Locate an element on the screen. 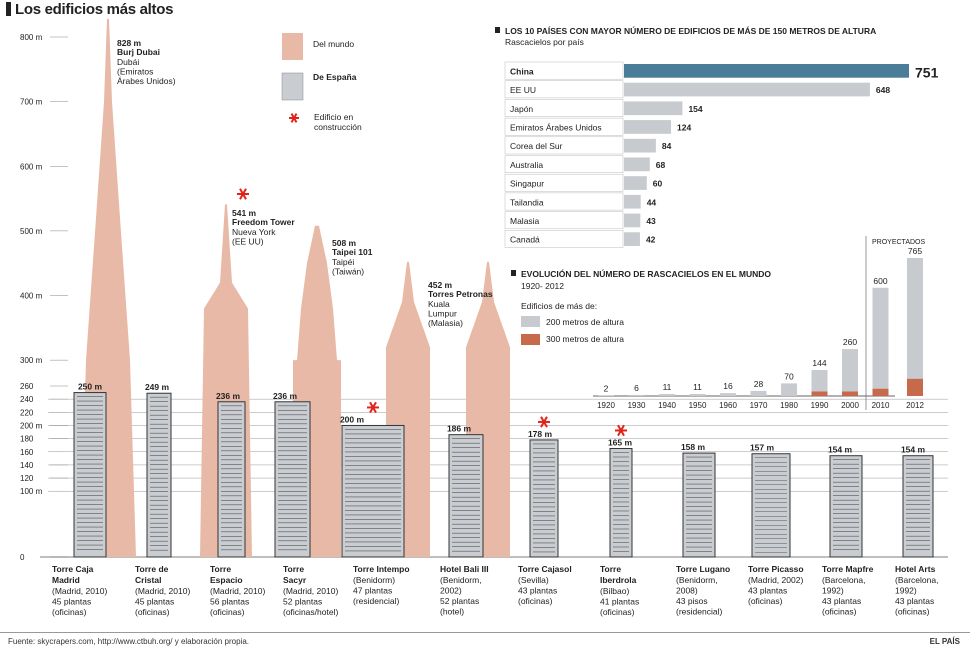  spain-info-label: 1992) is located at coordinates (833, 591).